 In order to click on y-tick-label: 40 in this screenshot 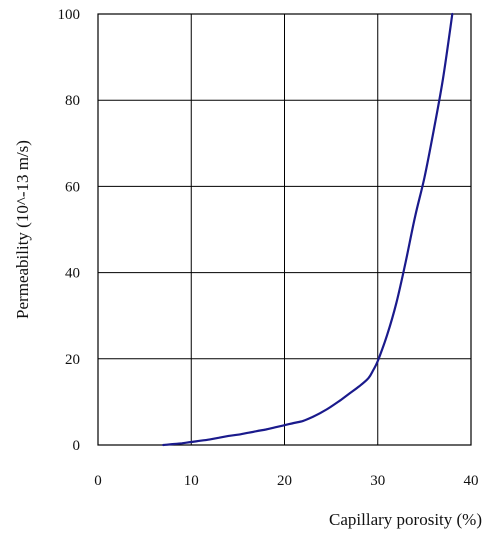, I will do `click(72, 274)`.